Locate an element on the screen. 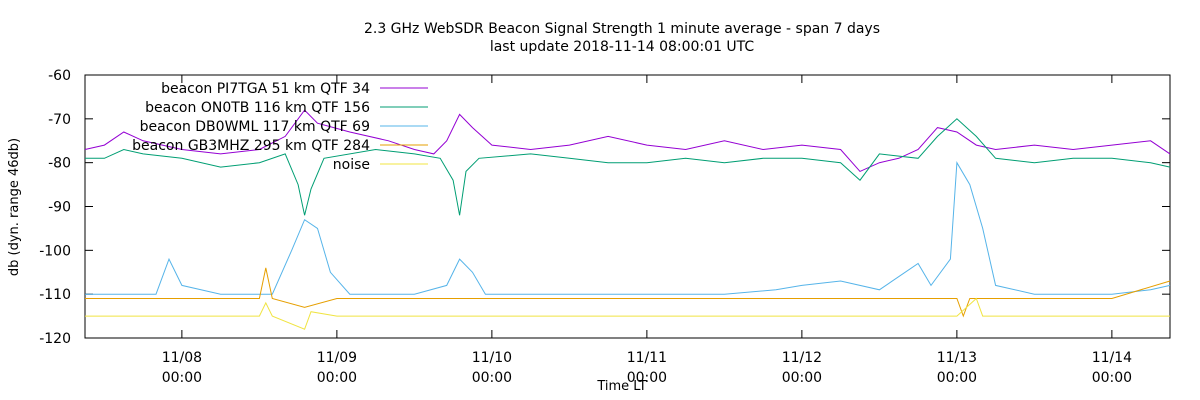  x-tick-date: 11/12 is located at coordinates (802, 358).